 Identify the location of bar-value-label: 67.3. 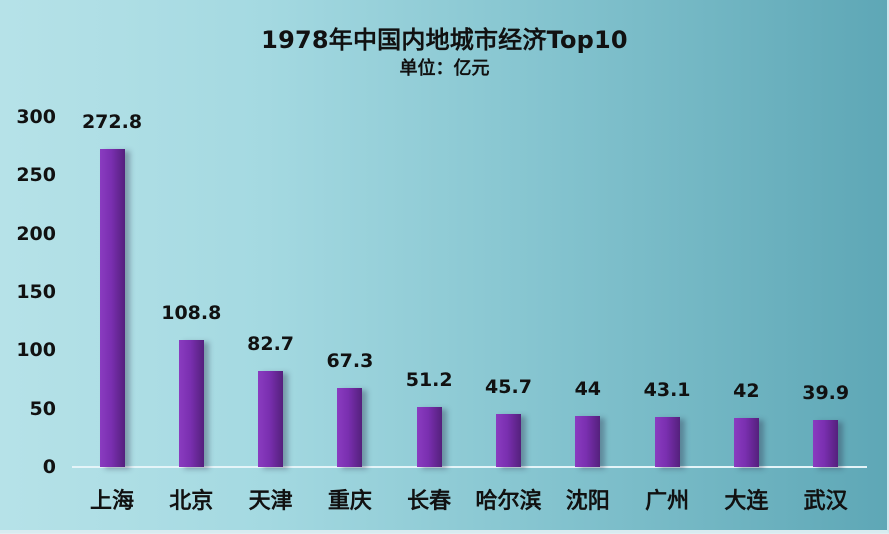
(350, 361).